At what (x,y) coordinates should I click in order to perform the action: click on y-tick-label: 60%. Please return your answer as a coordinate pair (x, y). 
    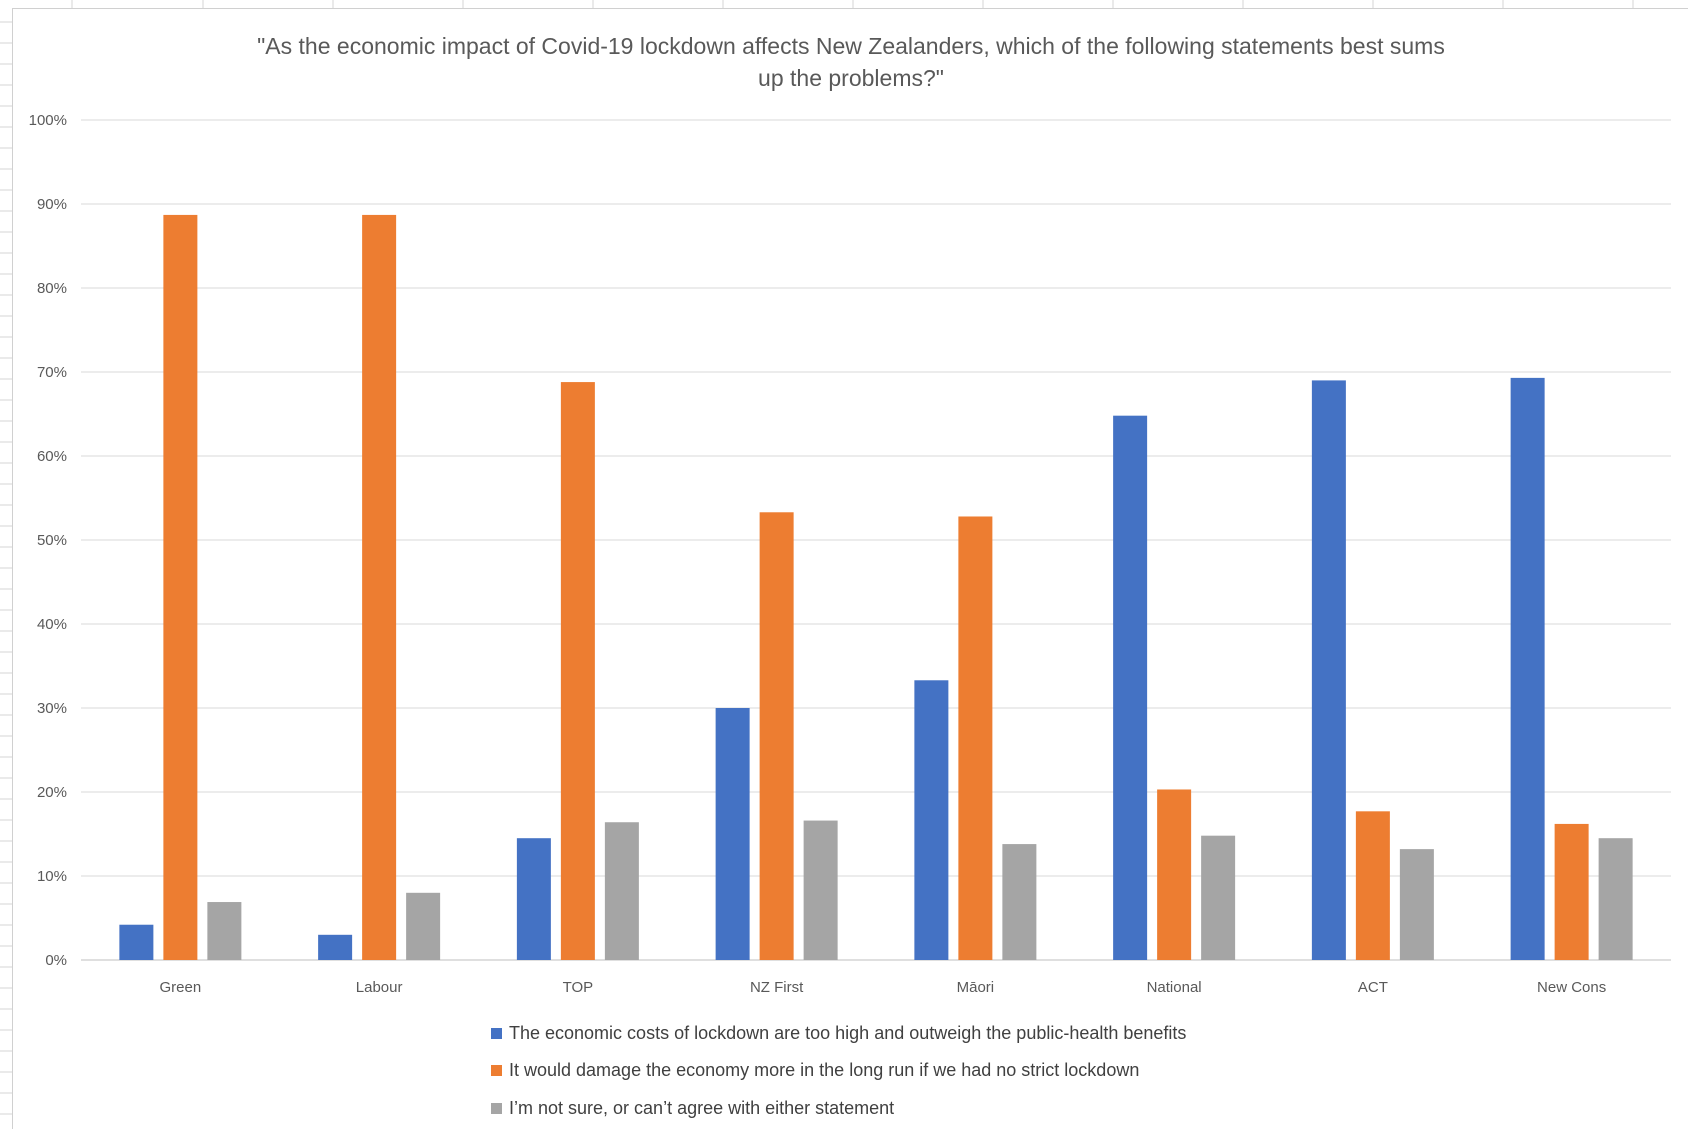
    Looking at the image, I should click on (52, 456).